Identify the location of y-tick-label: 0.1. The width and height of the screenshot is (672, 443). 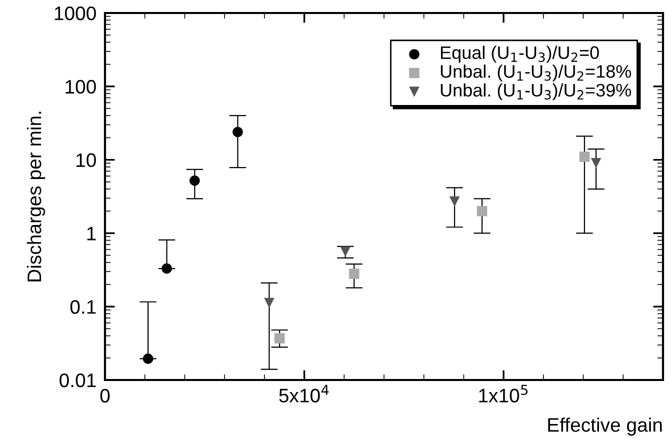
(83, 307).